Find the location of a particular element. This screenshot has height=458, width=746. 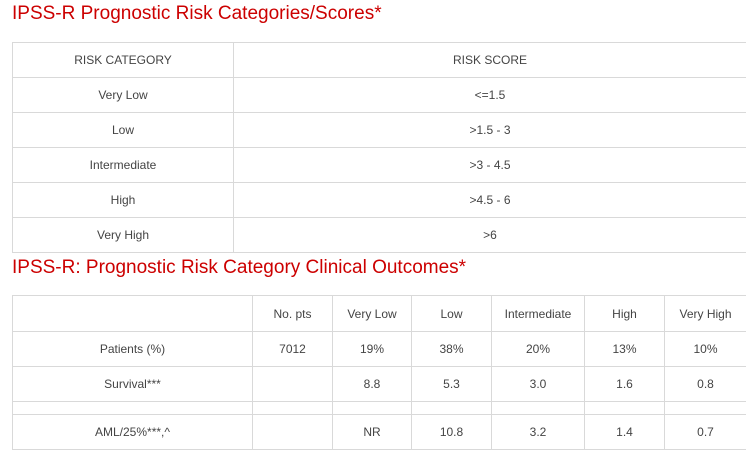

table-row: High >4.5 - 6 is located at coordinates (379, 200).